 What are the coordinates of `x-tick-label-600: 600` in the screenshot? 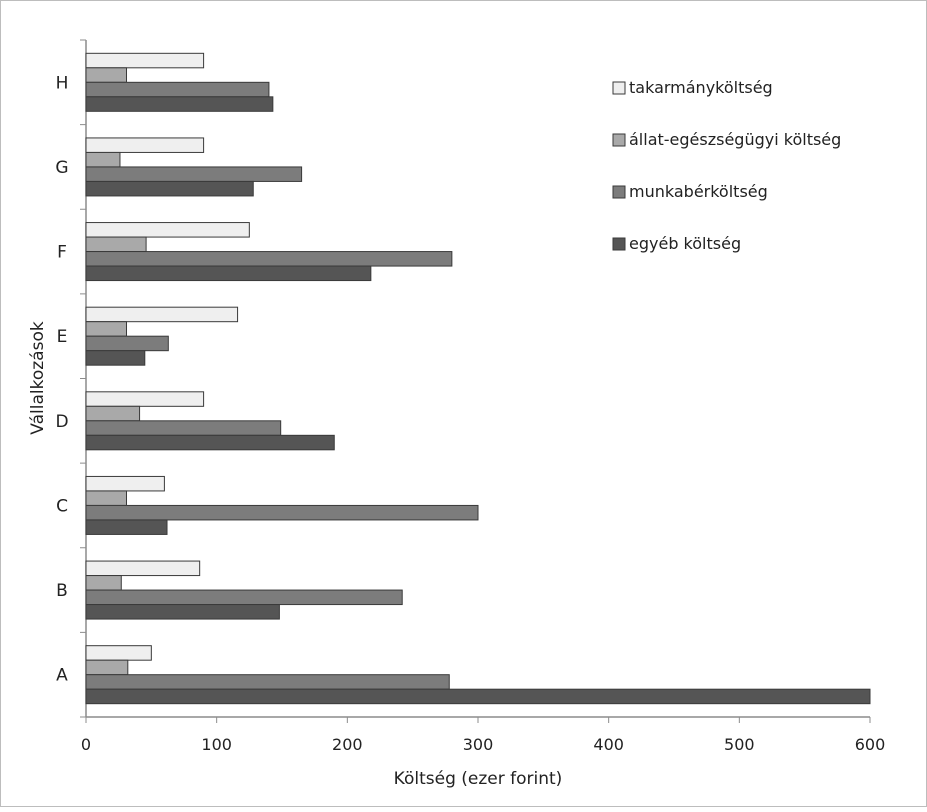 It's located at (870, 744).